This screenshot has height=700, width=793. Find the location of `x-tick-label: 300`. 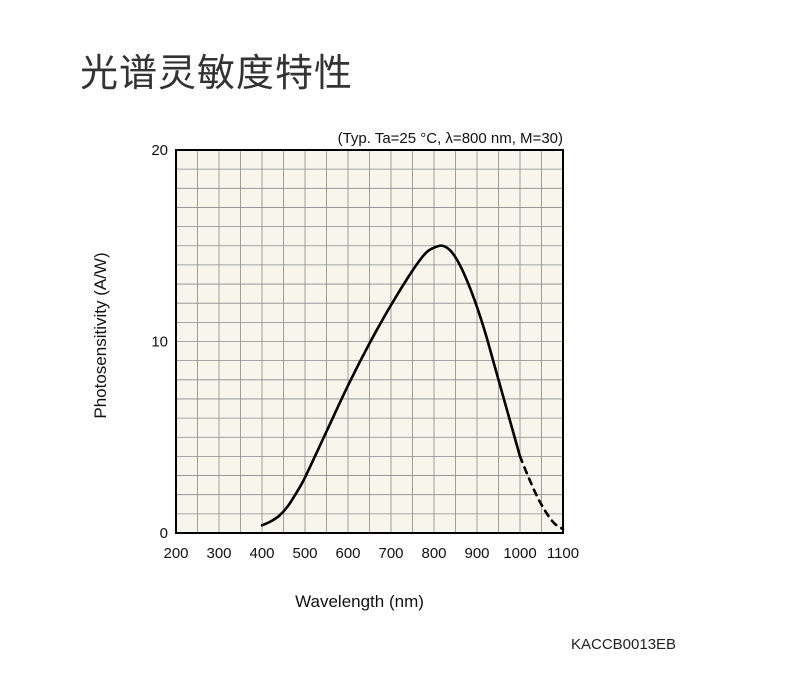

x-tick-label: 300 is located at coordinates (218, 553).